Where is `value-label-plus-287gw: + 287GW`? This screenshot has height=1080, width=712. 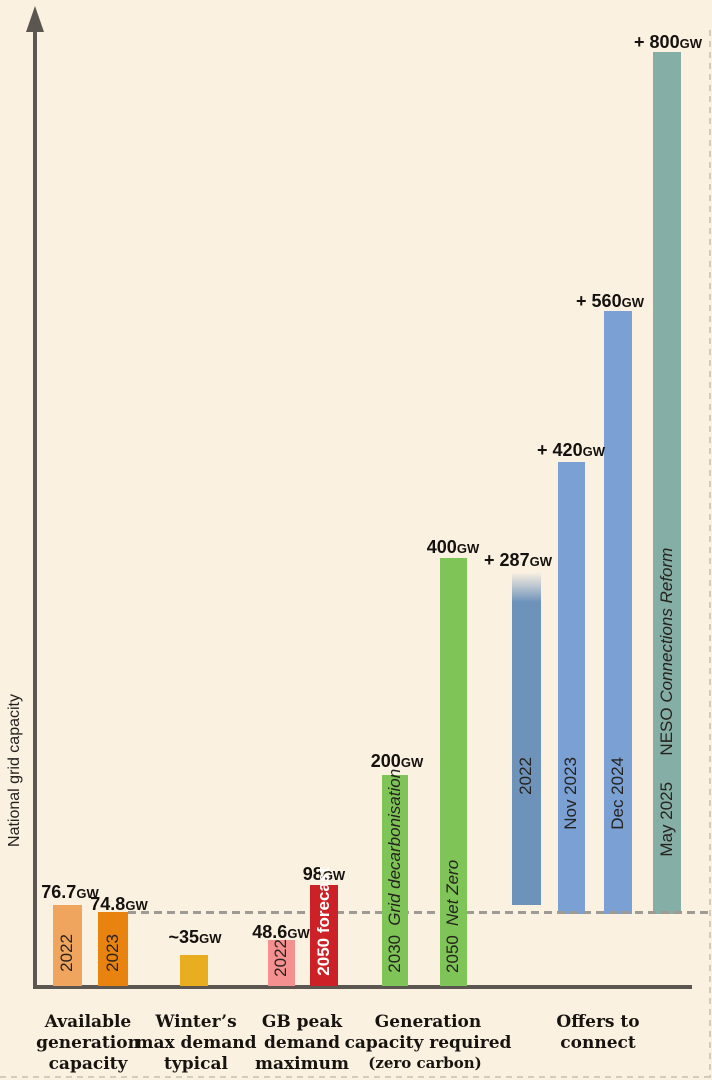 value-label-plus-287gw: + 287GW is located at coordinates (518, 560).